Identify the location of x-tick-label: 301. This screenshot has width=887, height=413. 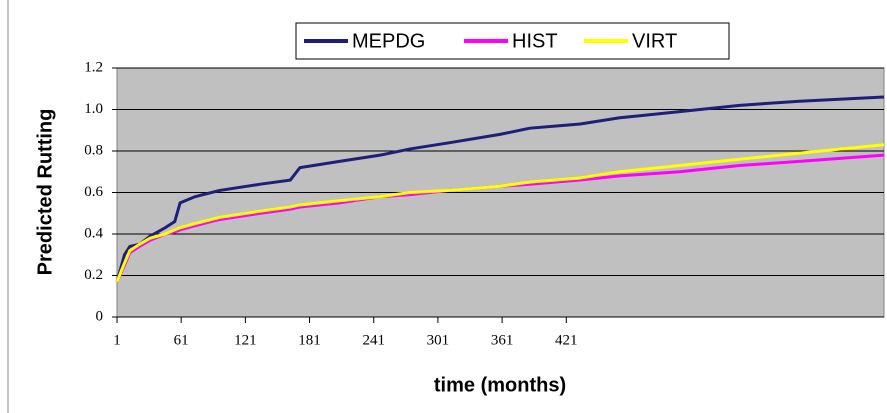
(438, 340).